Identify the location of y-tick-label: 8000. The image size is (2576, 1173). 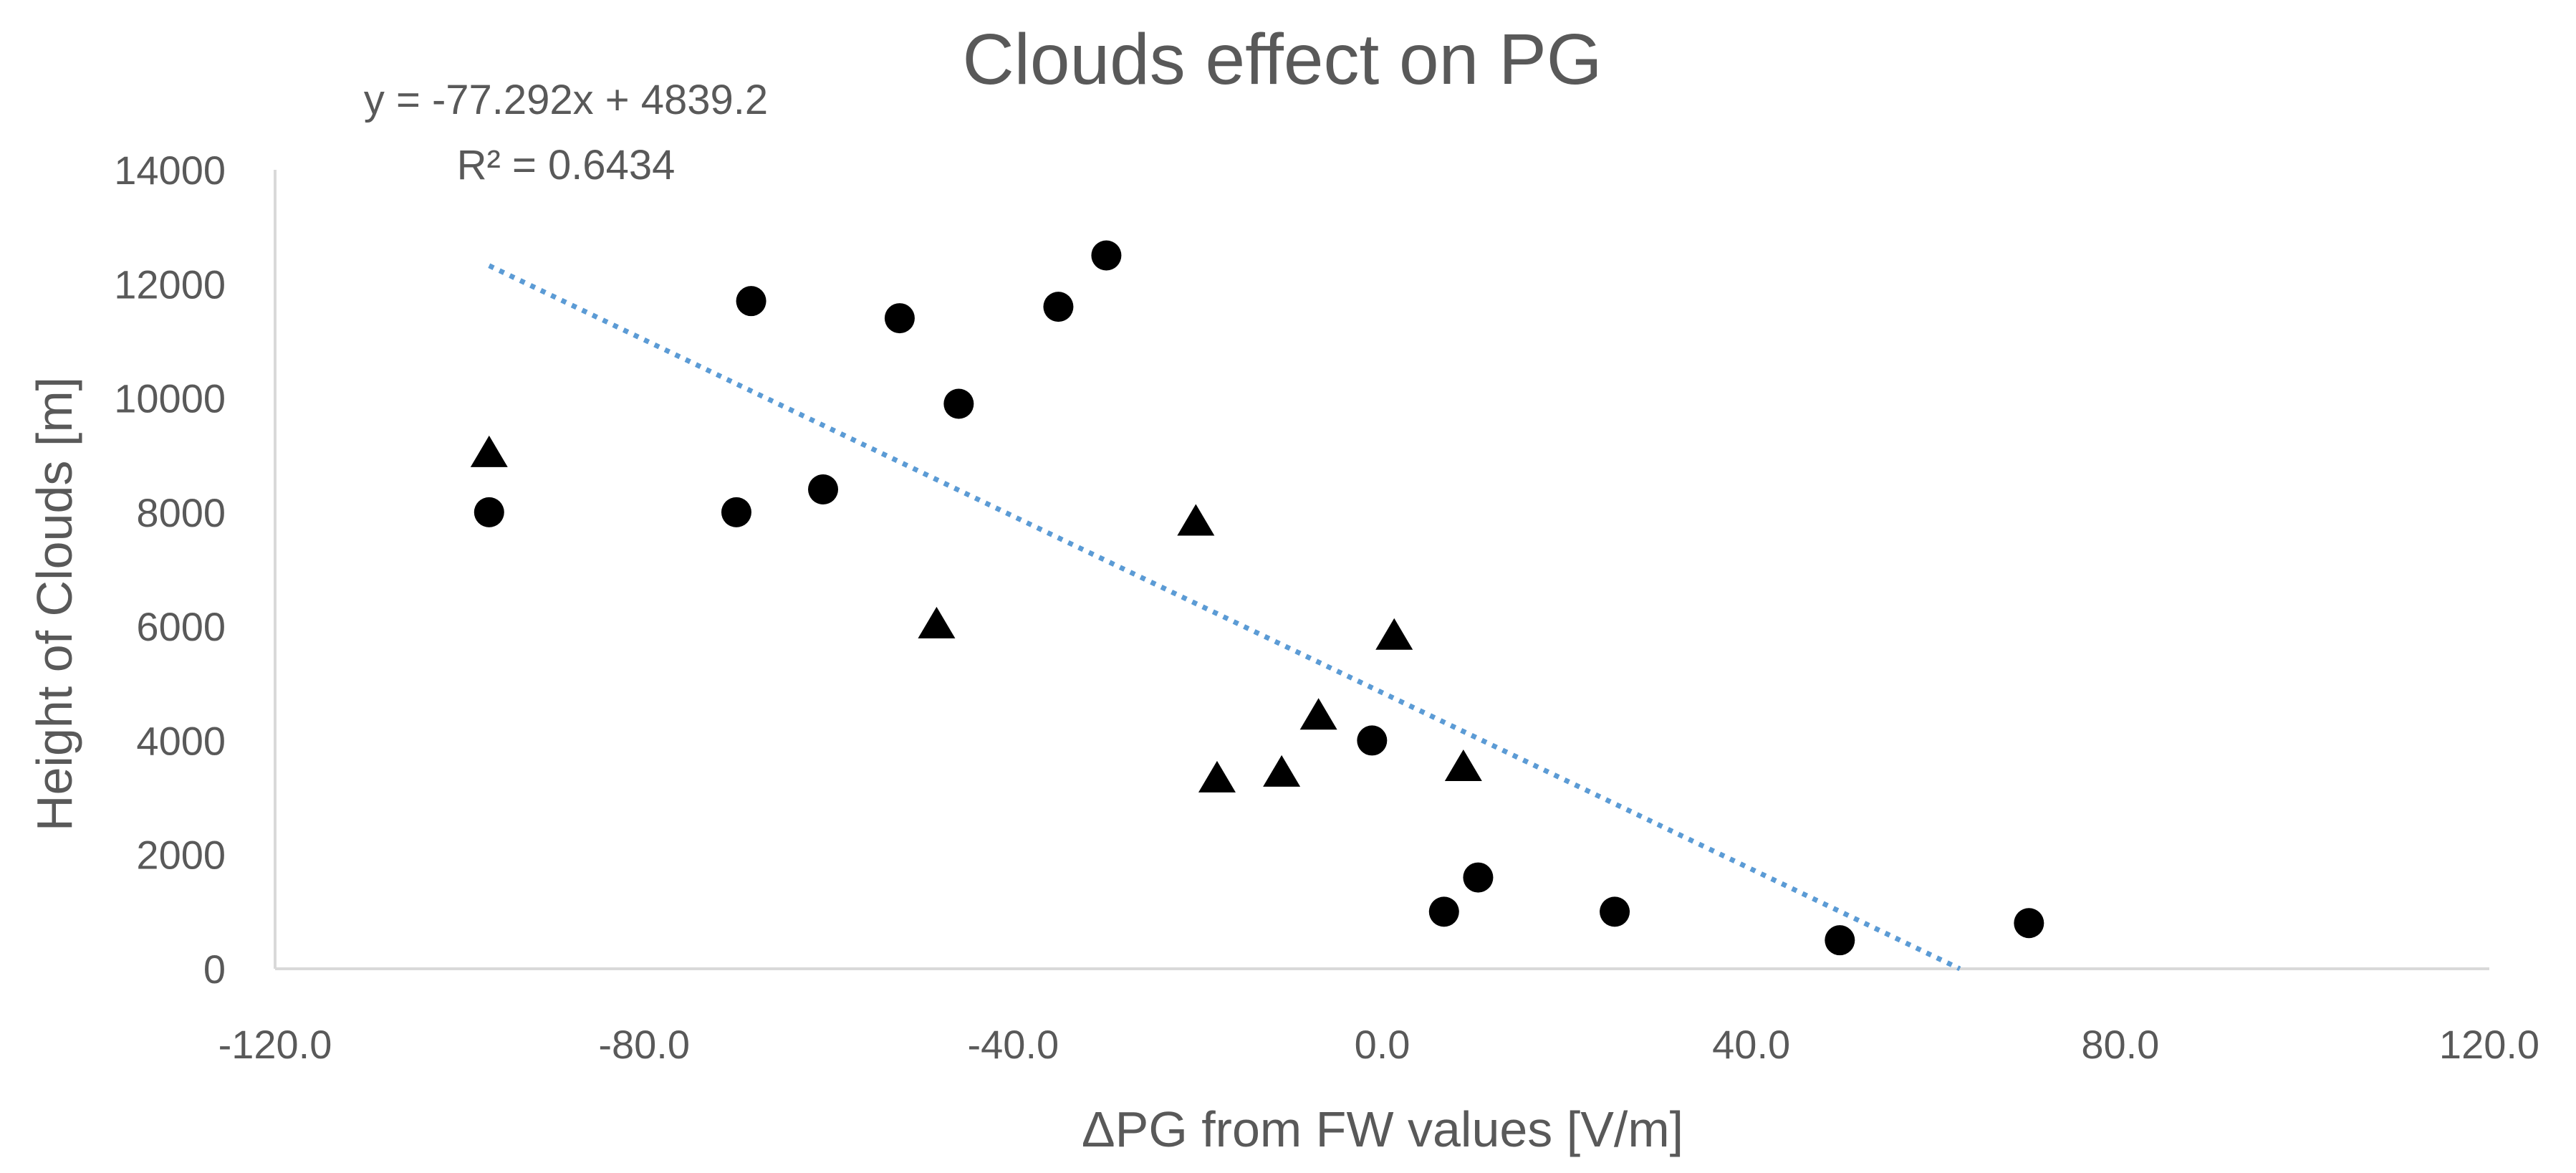
(181, 512).